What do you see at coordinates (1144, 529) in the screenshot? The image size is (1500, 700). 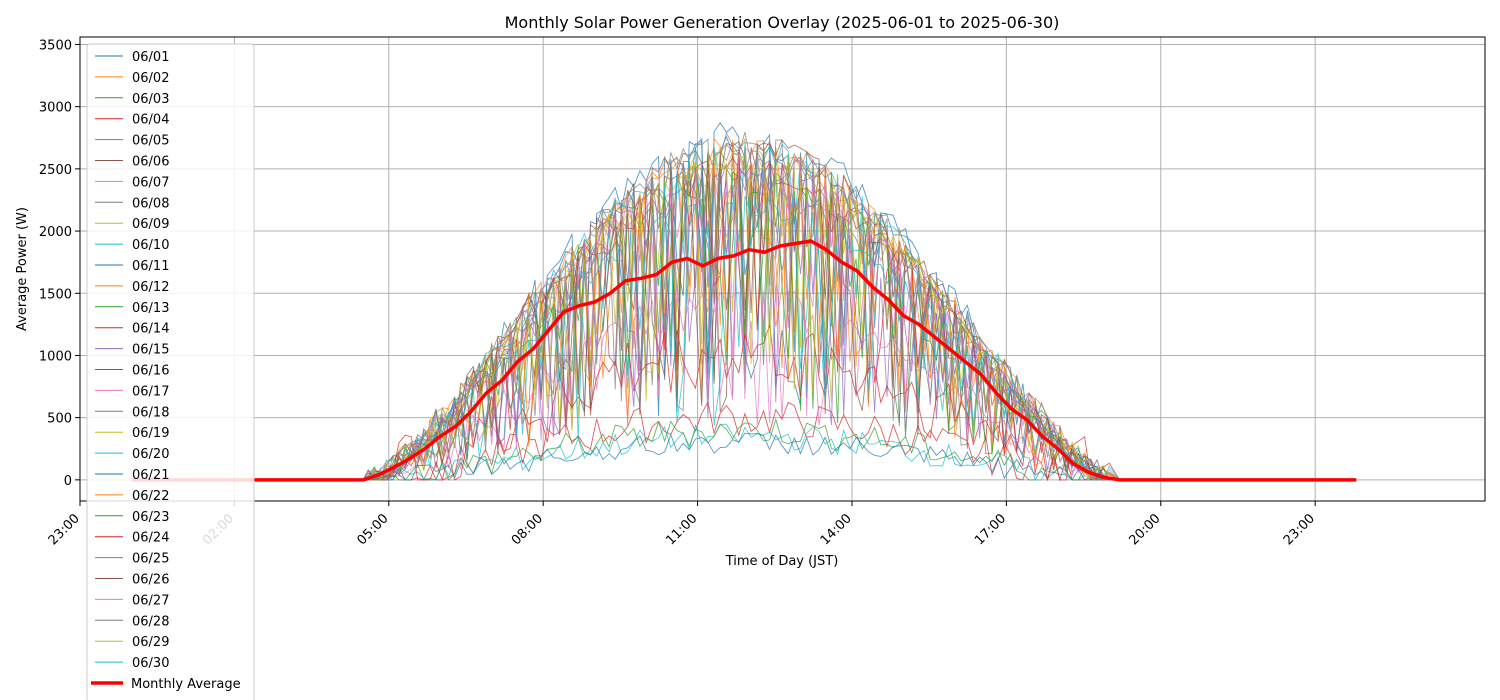 I see `x-tick-label: 20:00` at bounding box center [1144, 529].